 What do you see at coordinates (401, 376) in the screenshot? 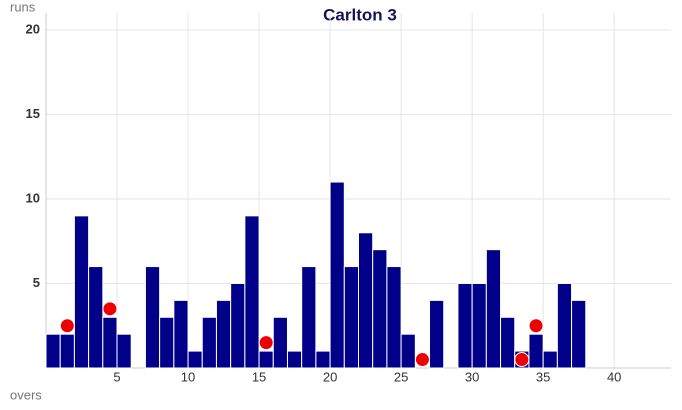
I see `x-tick-label: 25` at bounding box center [401, 376].